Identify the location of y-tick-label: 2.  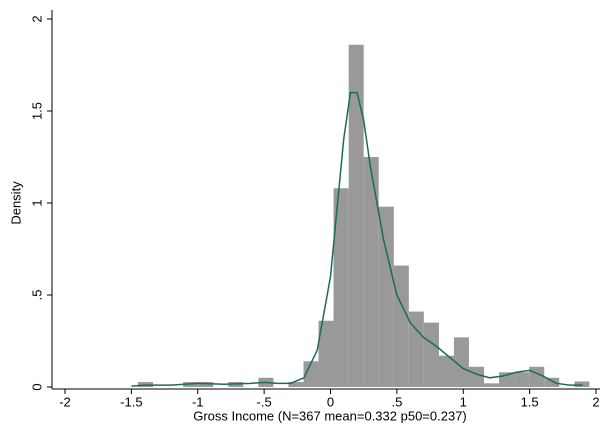
(36, 18).